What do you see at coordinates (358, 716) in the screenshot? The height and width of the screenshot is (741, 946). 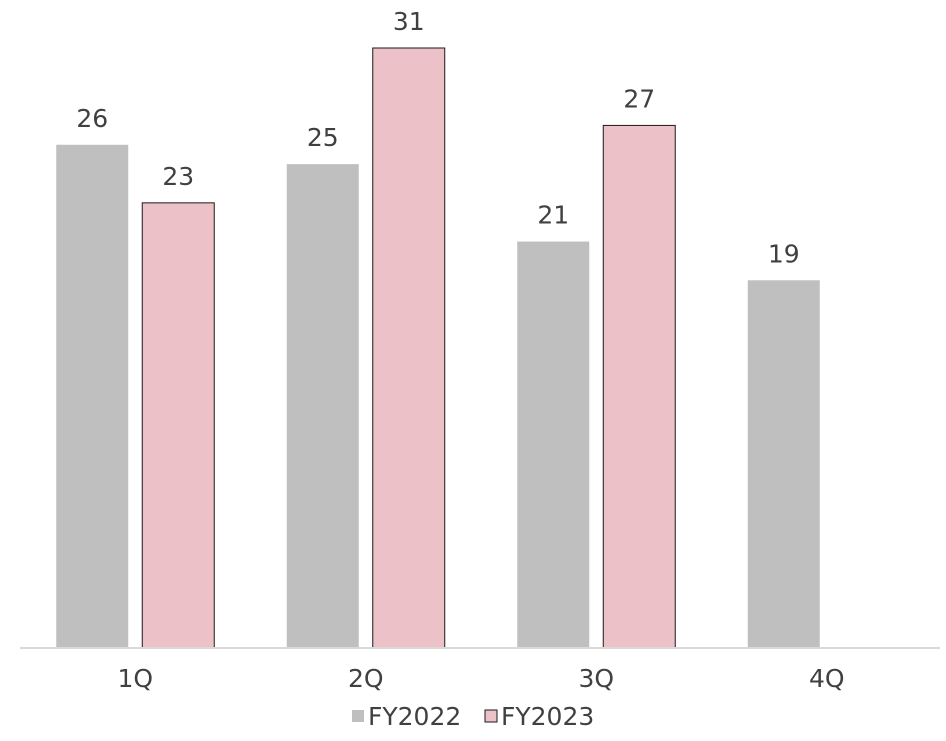 I see `legend-swatch-fy2022` at bounding box center [358, 716].